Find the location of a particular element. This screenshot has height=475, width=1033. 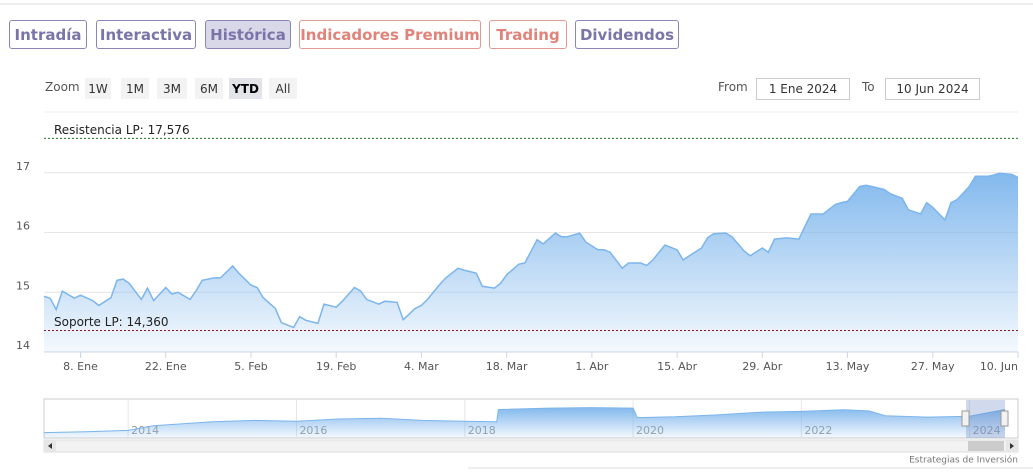

x-tick-label: 15. Abr is located at coordinates (677, 366).